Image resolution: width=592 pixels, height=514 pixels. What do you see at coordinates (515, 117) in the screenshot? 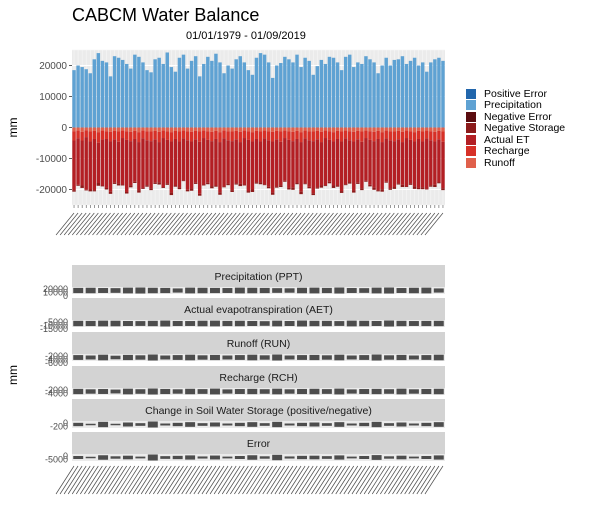
I see `legend-item: Negative Error` at bounding box center [515, 117].